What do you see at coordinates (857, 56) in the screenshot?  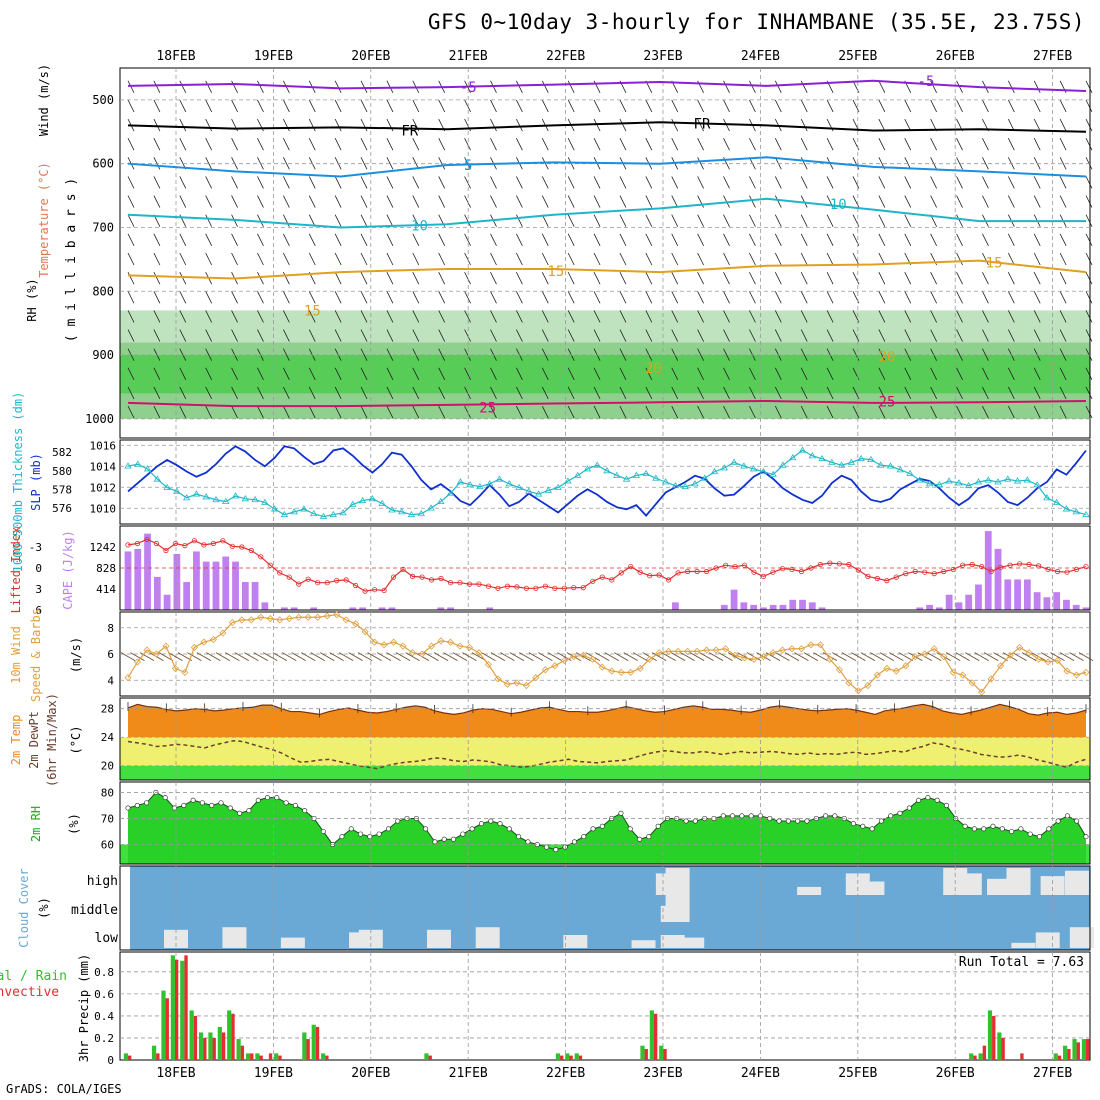 I see `day-label-top: 25FEB` at bounding box center [857, 56].